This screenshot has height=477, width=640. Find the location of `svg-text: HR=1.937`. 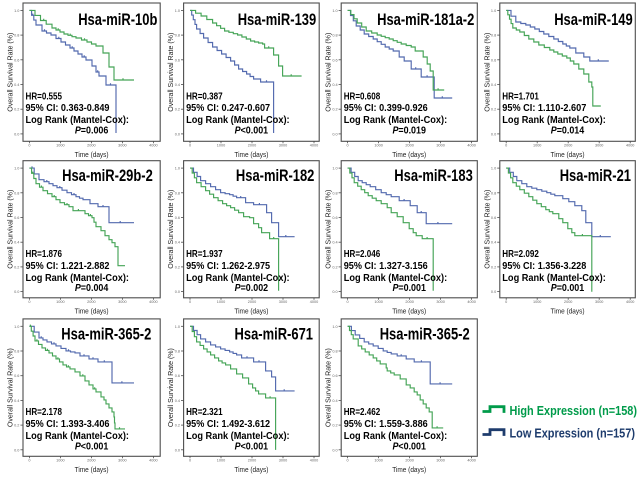

svg-text: HR=1.937 is located at coordinates (204, 254).